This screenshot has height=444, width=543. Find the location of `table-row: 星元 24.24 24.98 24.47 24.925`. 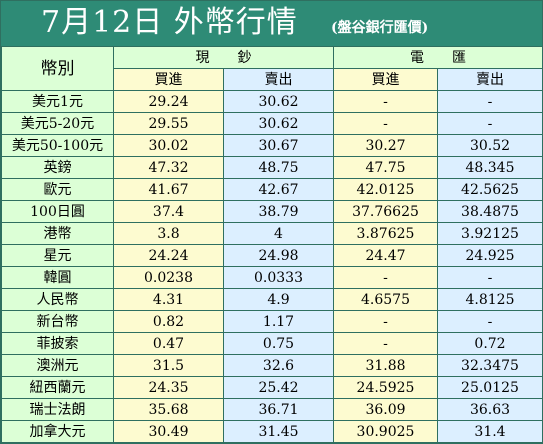

table-row: 星元 24.24 24.98 24.47 24.925 is located at coordinates (272, 255).